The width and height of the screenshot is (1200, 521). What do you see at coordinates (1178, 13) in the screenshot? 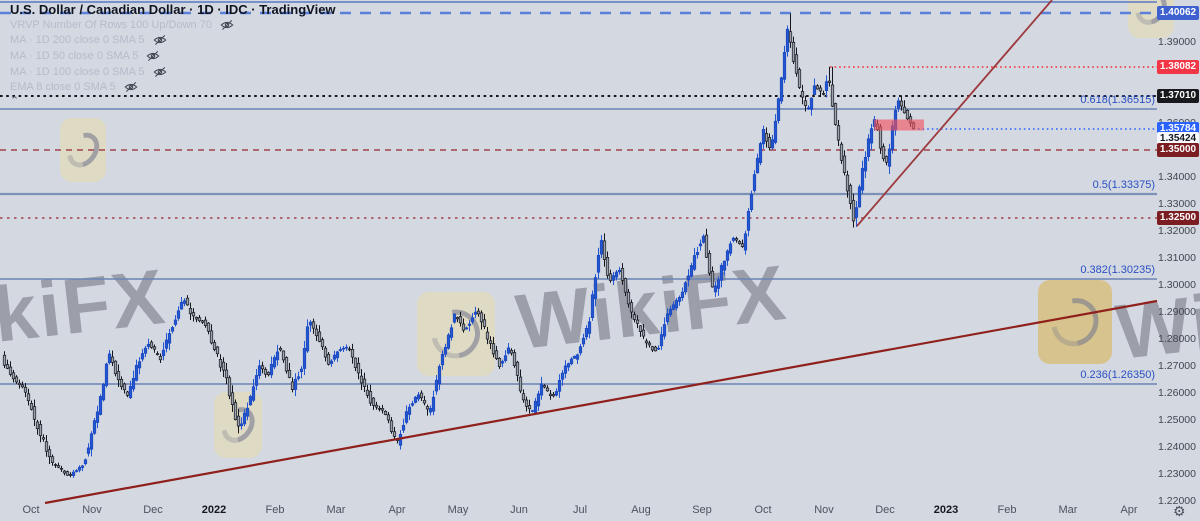
I see `price-level-badge: 1.40062` at bounding box center [1178, 13].